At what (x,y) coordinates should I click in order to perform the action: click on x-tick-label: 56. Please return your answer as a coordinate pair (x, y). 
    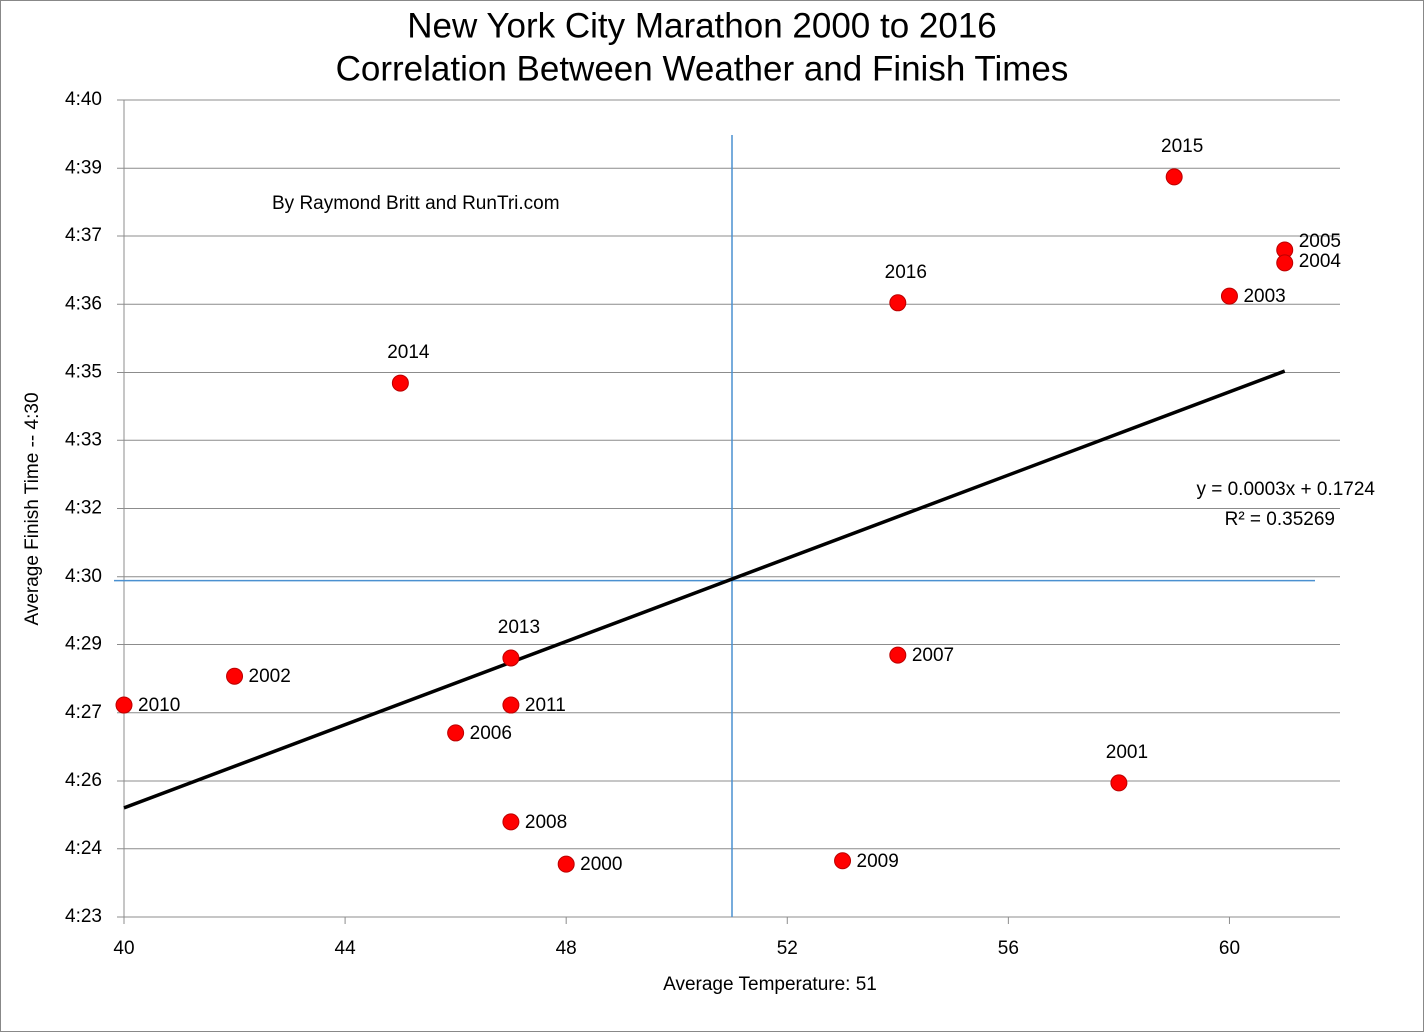
    Looking at the image, I should click on (1008, 948).